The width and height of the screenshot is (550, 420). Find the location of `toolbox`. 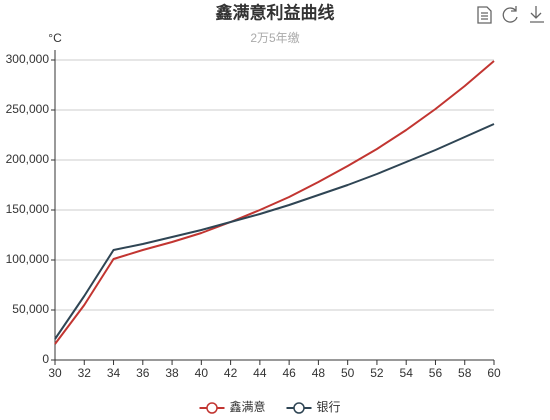

toolbox is located at coordinates (510, 15).